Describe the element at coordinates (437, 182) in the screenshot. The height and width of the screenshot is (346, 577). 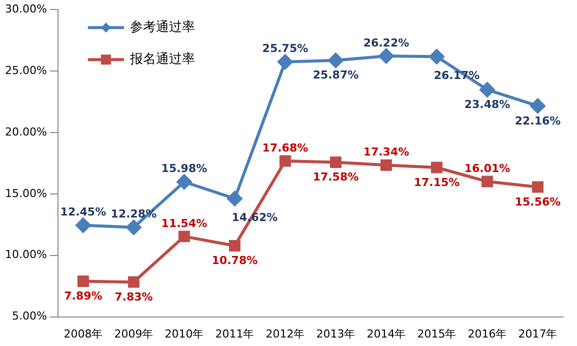
I see `data-label: 17.15%` at that location.